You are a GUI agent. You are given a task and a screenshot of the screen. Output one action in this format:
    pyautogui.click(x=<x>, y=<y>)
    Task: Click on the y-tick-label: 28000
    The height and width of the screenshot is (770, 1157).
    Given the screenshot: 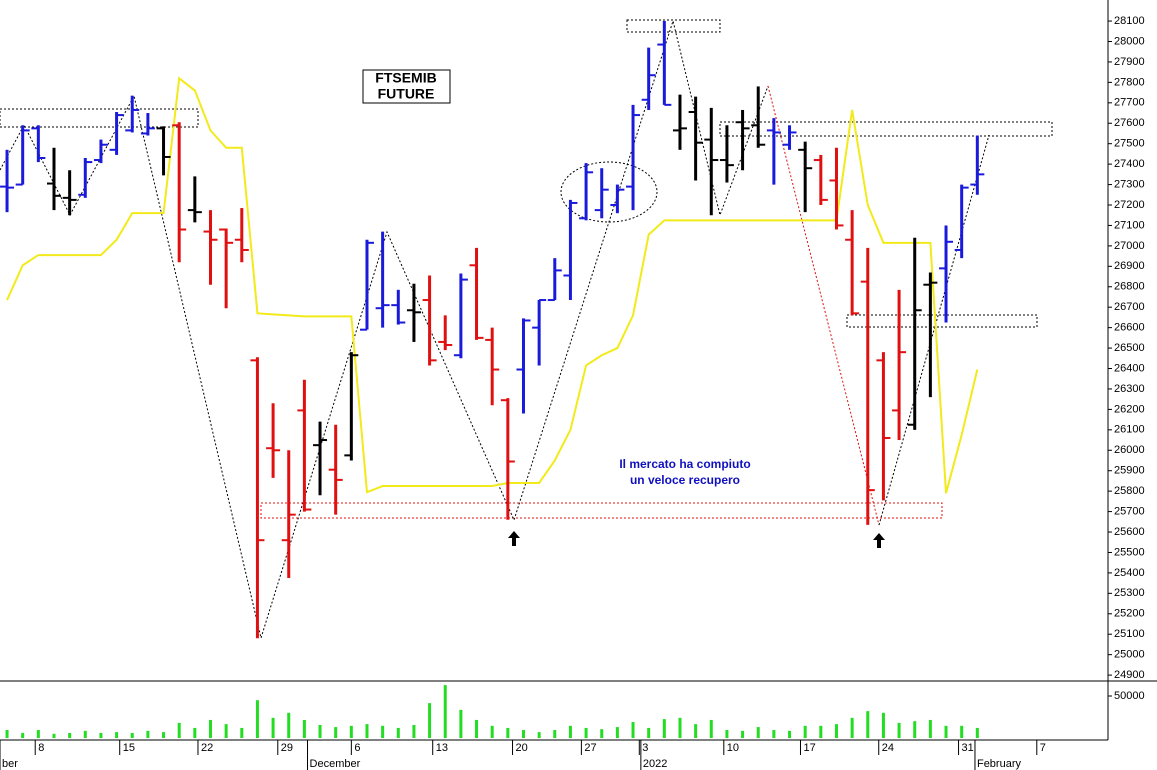 What is the action you would take?
    pyautogui.click(x=1129, y=41)
    